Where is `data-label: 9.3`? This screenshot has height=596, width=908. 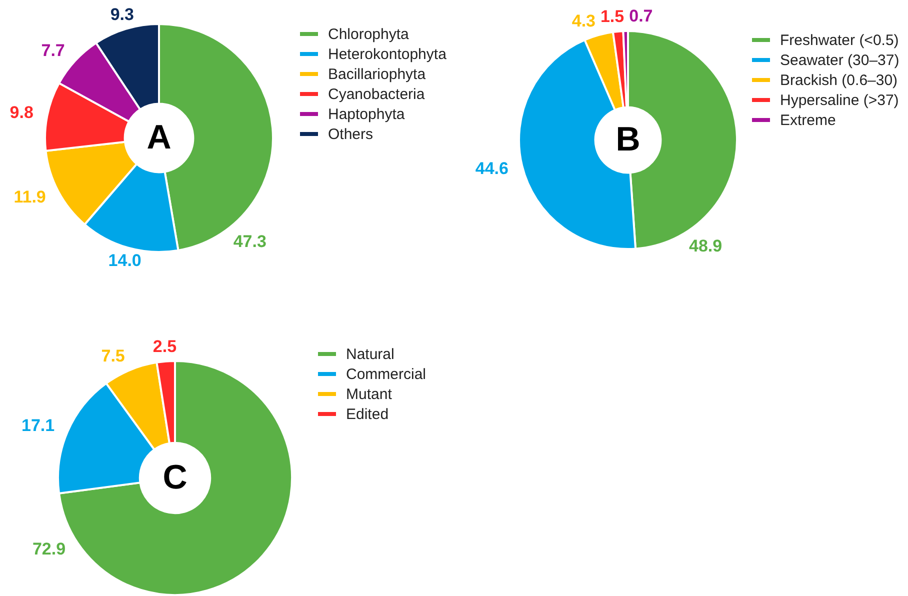
data-label: 9.3 is located at coordinates (122, 14).